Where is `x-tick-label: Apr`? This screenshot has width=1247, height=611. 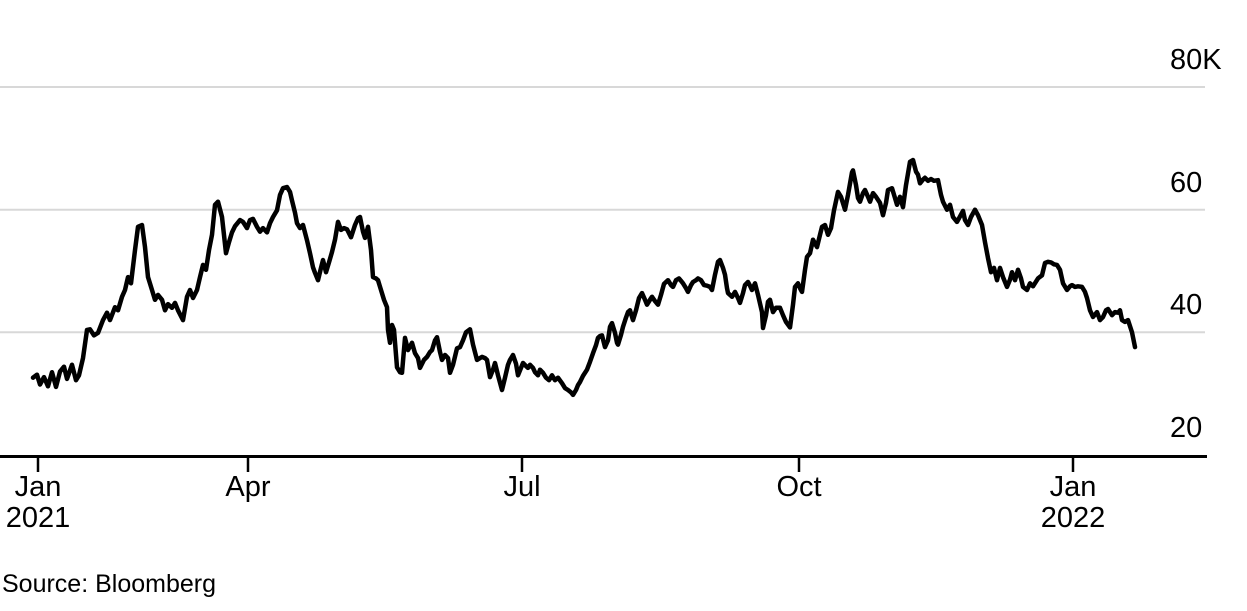 x-tick-label: Apr is located at coordinates (248, 487).